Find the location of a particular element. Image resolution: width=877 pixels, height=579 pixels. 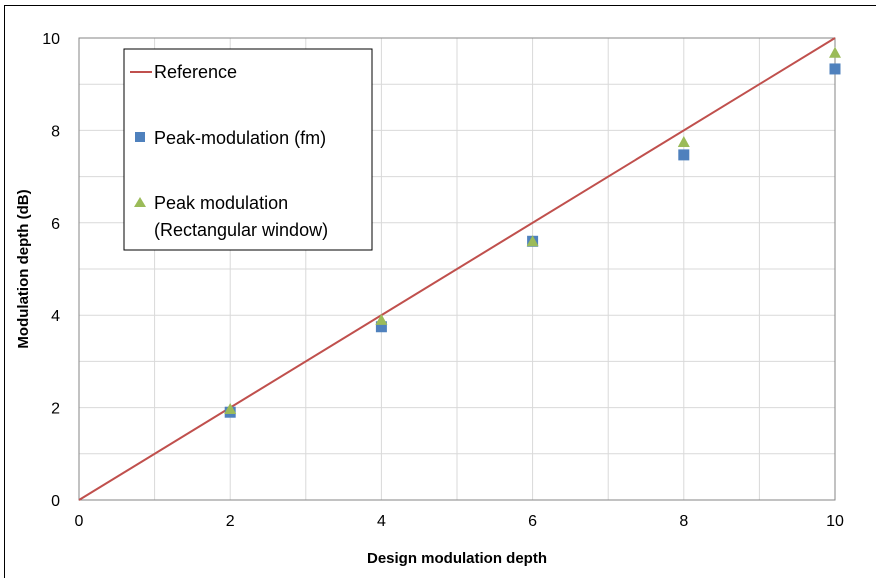

y-axis-title: Modulation depth (dB) is located at coordinates (23, 268).